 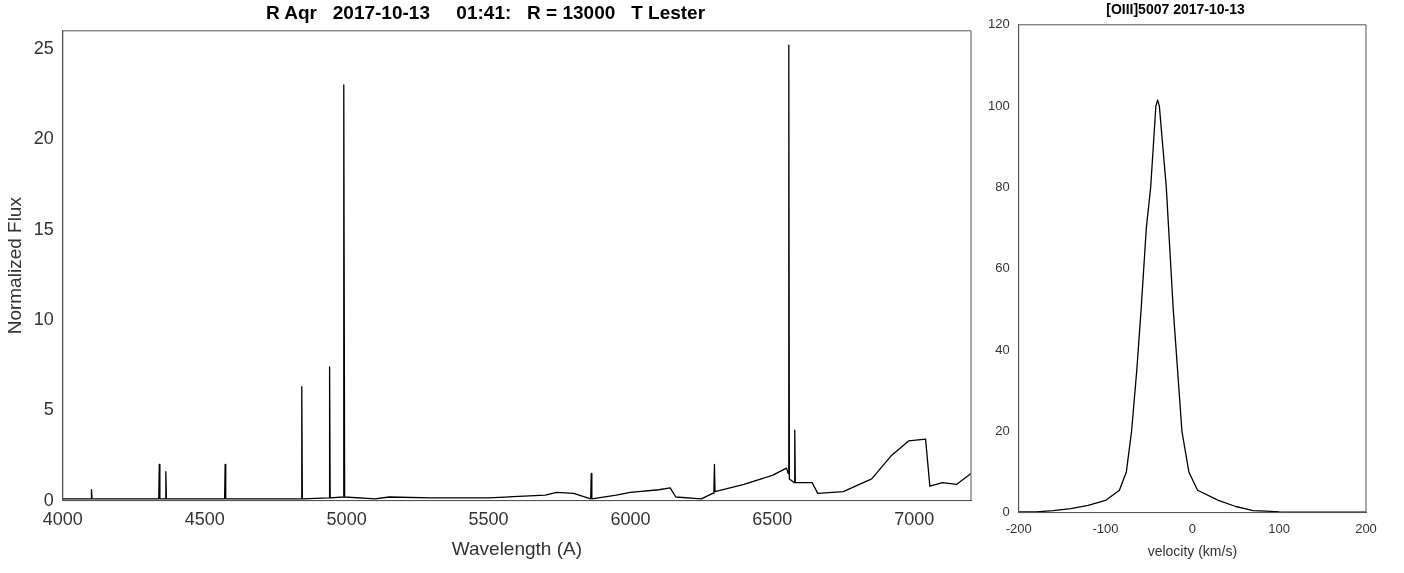 I want to click on x-tick-label: 200, so click(x=1366, y=528).